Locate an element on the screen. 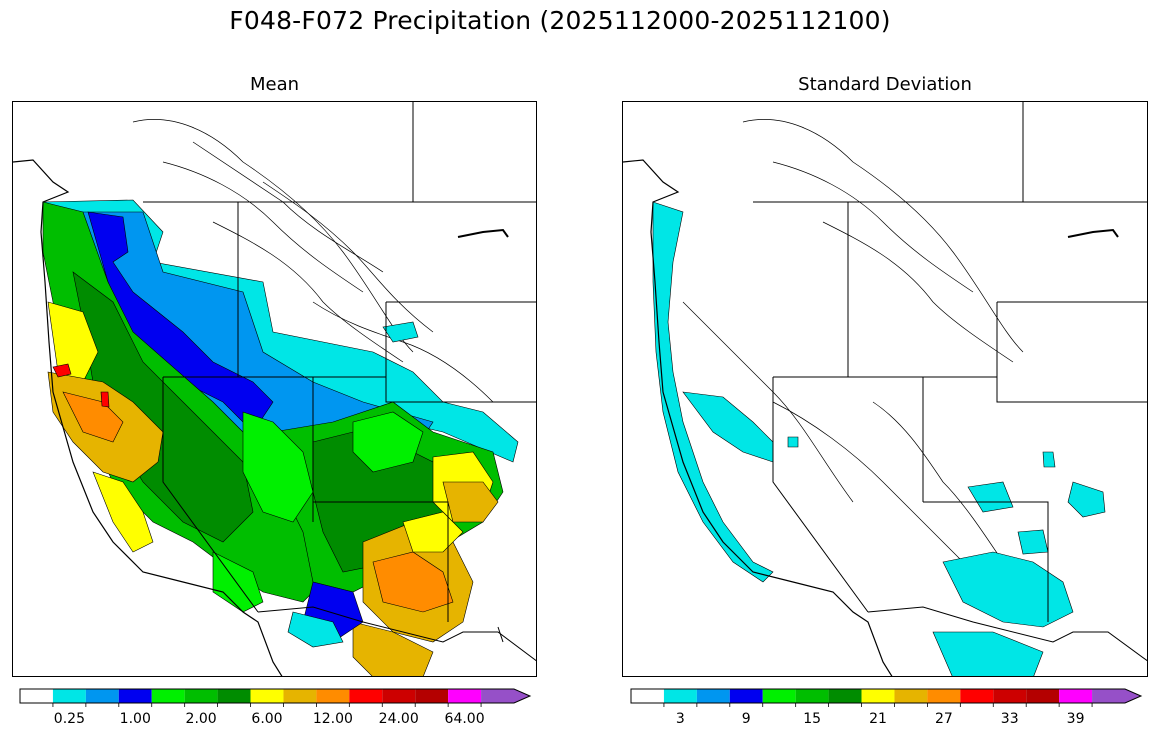  mean-tick-label: 0.25 is located at coordinates (69, 719).